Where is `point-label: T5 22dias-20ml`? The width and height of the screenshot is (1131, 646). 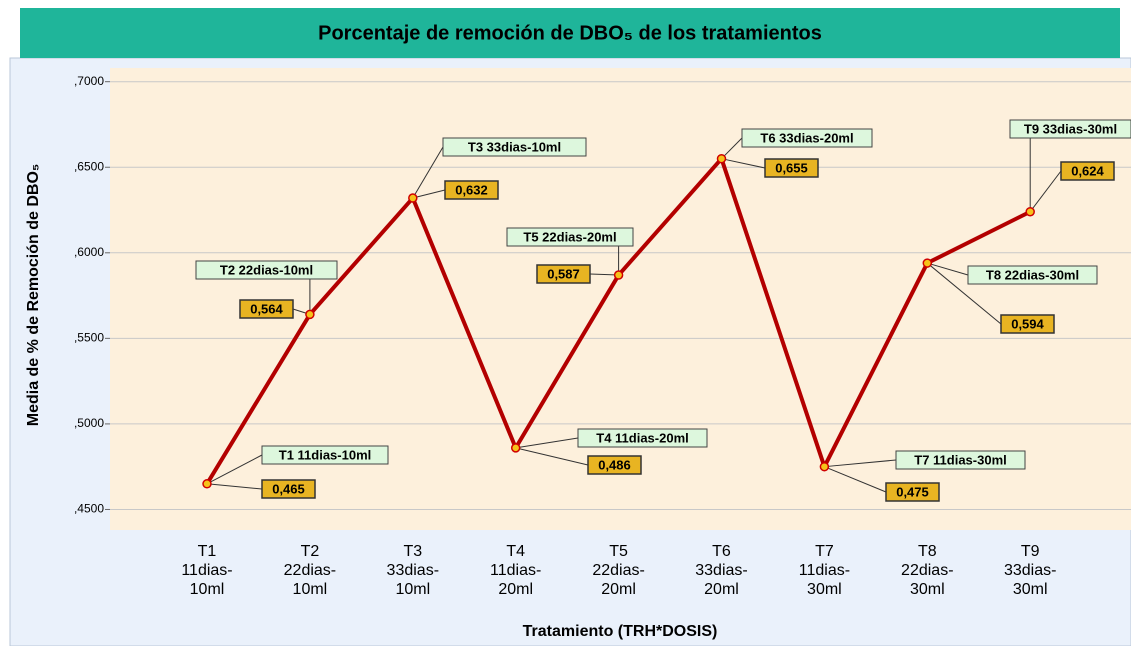 point-label: T5 22dias-20ml is located at coordinates (569, 236).